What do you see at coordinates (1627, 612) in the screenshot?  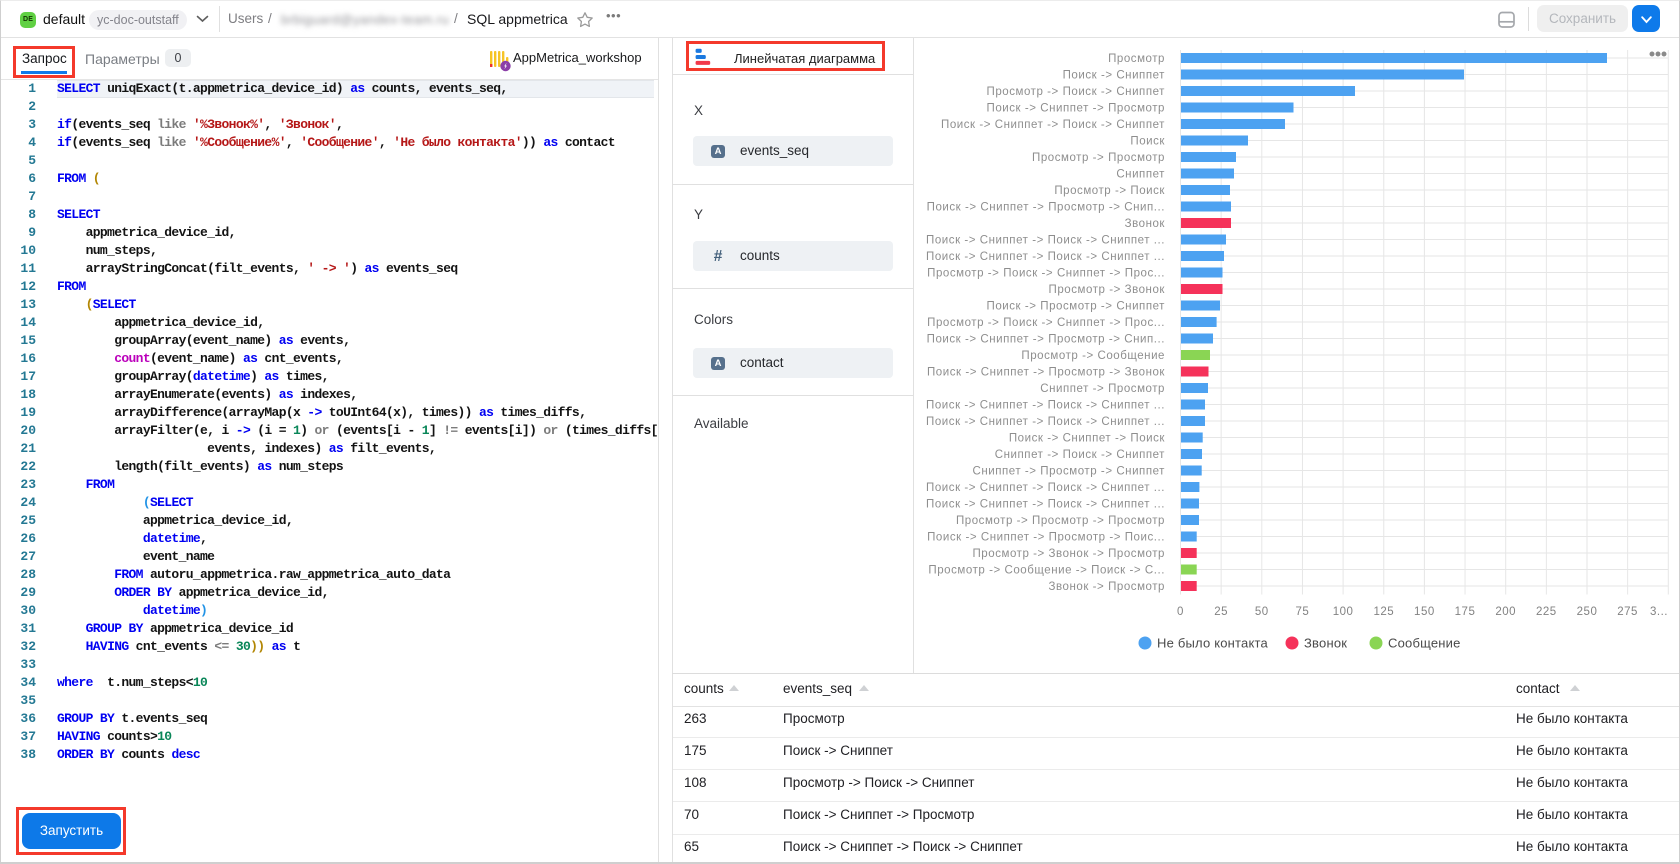 I see `svg-text: 275` at bounding box center [1627, 612].